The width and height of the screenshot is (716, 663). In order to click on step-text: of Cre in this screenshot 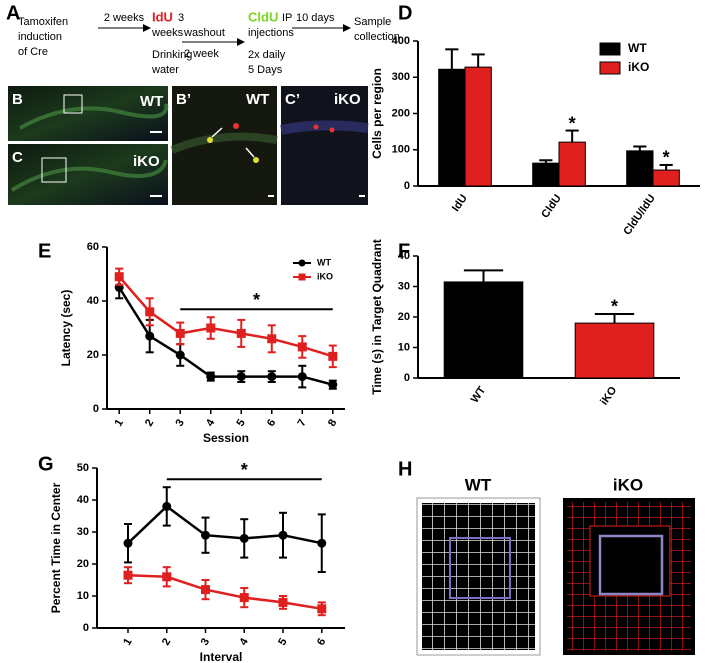, I will do `click(33, 52)`.